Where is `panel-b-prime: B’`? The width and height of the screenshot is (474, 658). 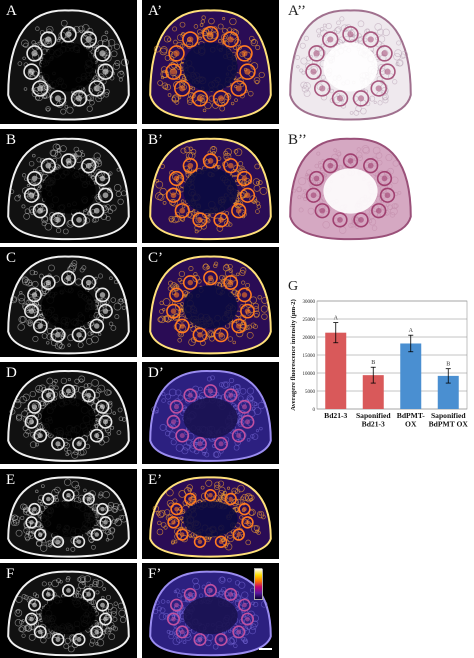
panel-b-prime: B’ is located at coordinates (210, 186).